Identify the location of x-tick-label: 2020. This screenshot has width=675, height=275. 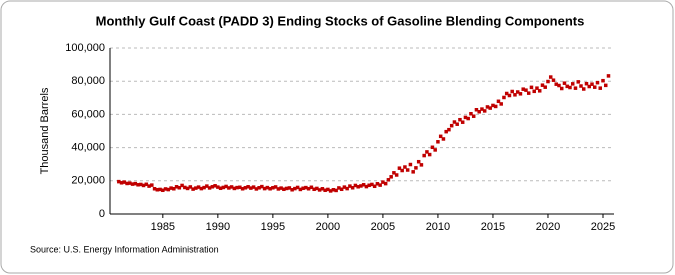
(548, 227).